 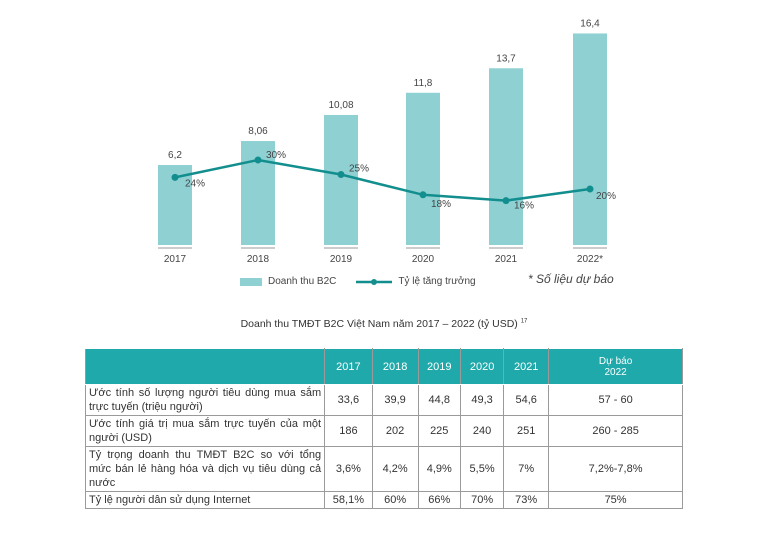 I want to click on column-header: 2018, so click(x=395, y=366).